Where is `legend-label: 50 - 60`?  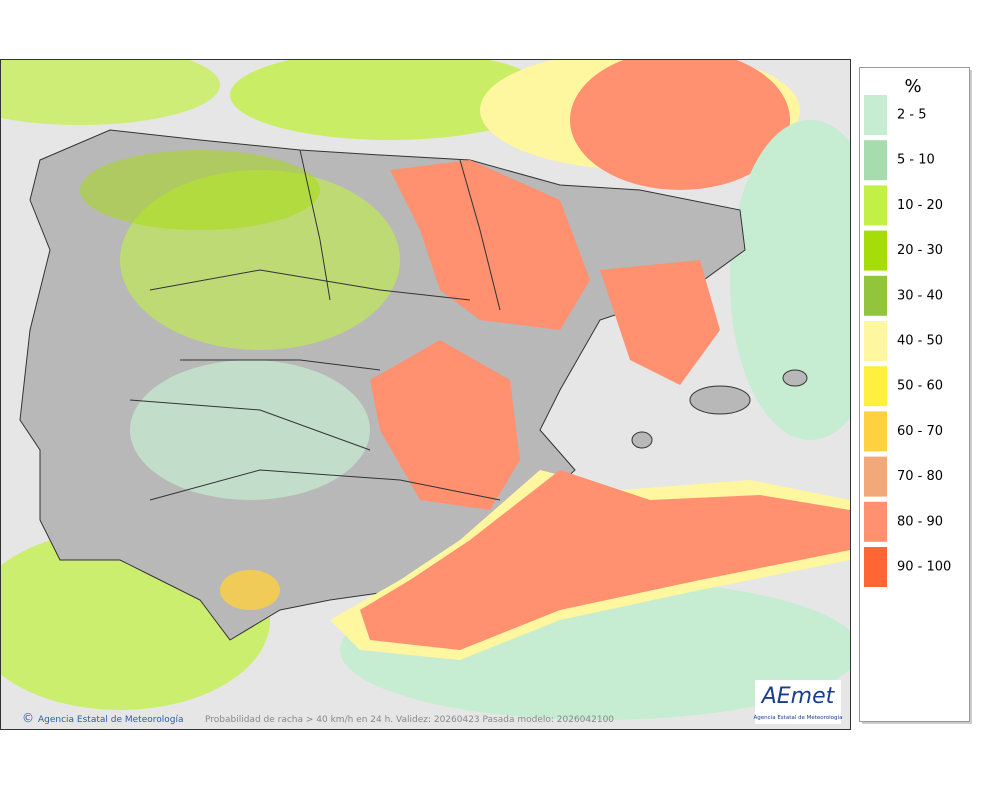 legend-label: 50 - 60 is located at coordinates (920, 386).